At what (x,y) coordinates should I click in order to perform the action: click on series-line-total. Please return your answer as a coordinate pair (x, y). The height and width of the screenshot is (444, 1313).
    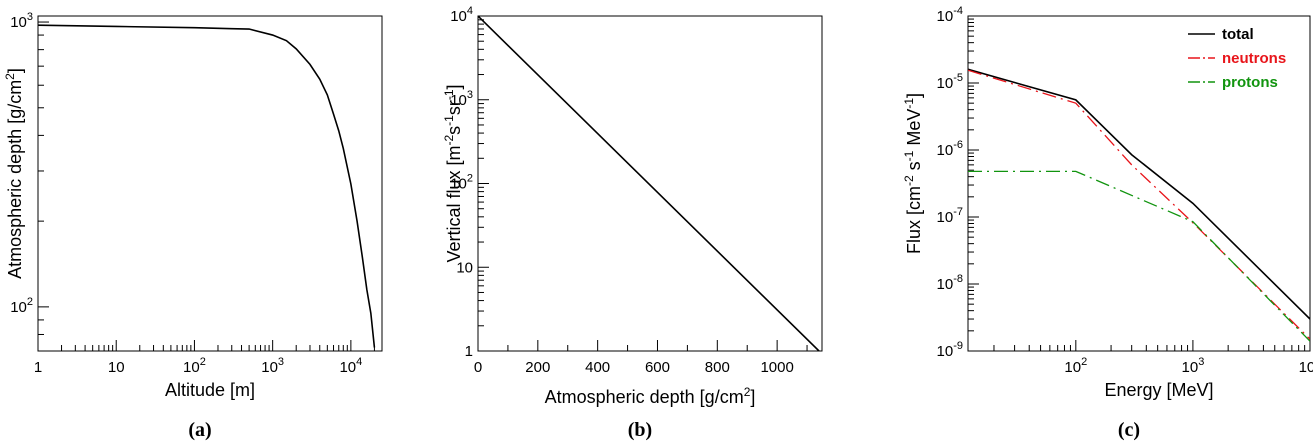
    Looking at the image, I should click on (1139, 194).